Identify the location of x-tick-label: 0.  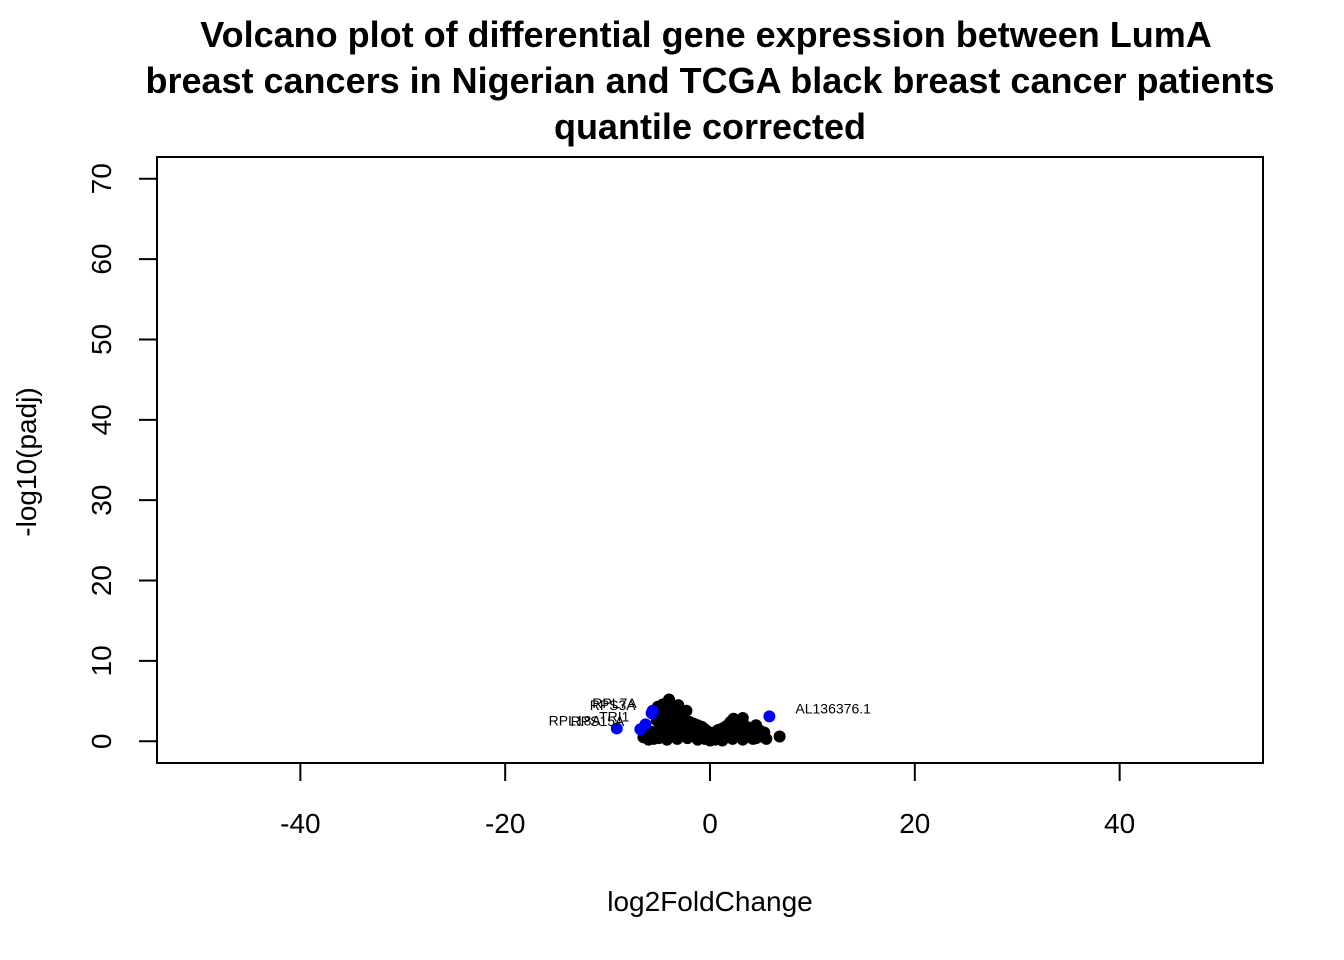
(710, 823).